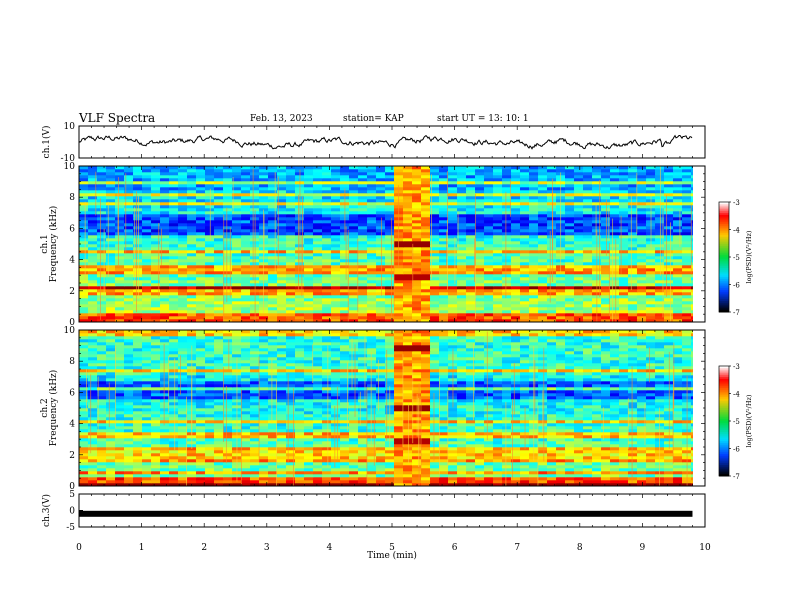 Image resolution: width=792 pixels, height=612 pixels. Describe the element at coordinates (46, 142) in the screenshot. I see `ch1-ylabel: ch.1(V)` at that location.